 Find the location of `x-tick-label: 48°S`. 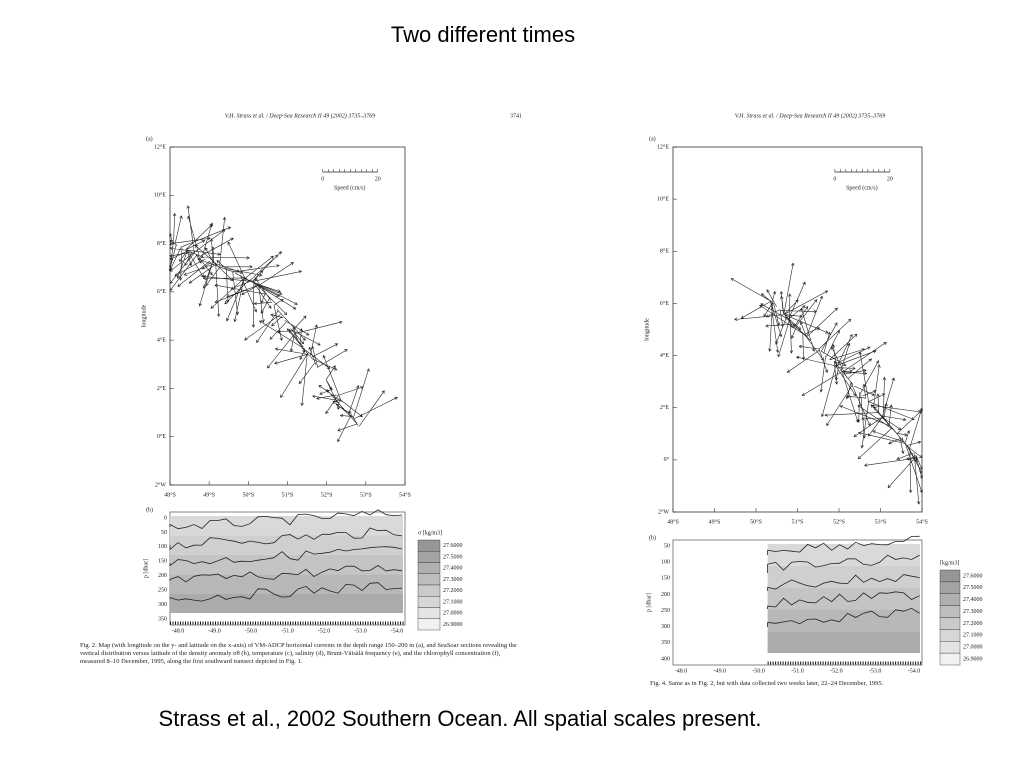

x-tick-label: 48°S is located at coordinates (170, 494).